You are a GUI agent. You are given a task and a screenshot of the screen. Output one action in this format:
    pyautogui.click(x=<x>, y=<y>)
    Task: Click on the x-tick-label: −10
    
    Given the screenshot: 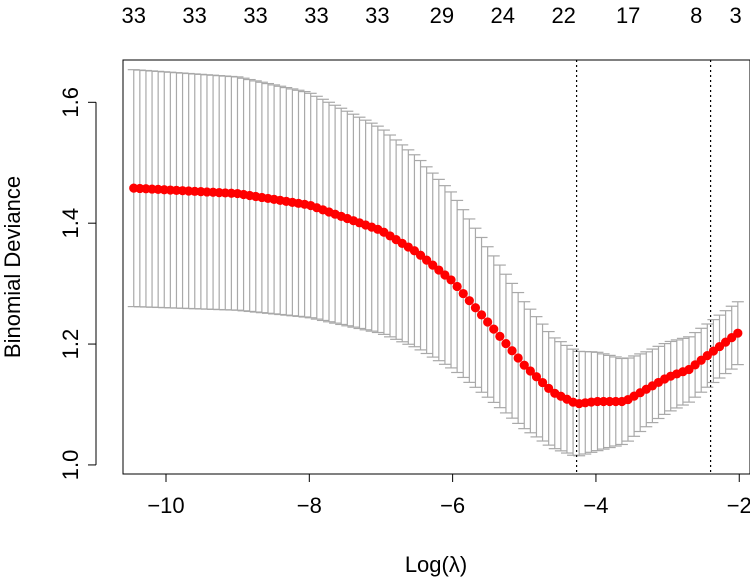 What is the action you would take?
    pyautogui.click(x=165, y=505)
    